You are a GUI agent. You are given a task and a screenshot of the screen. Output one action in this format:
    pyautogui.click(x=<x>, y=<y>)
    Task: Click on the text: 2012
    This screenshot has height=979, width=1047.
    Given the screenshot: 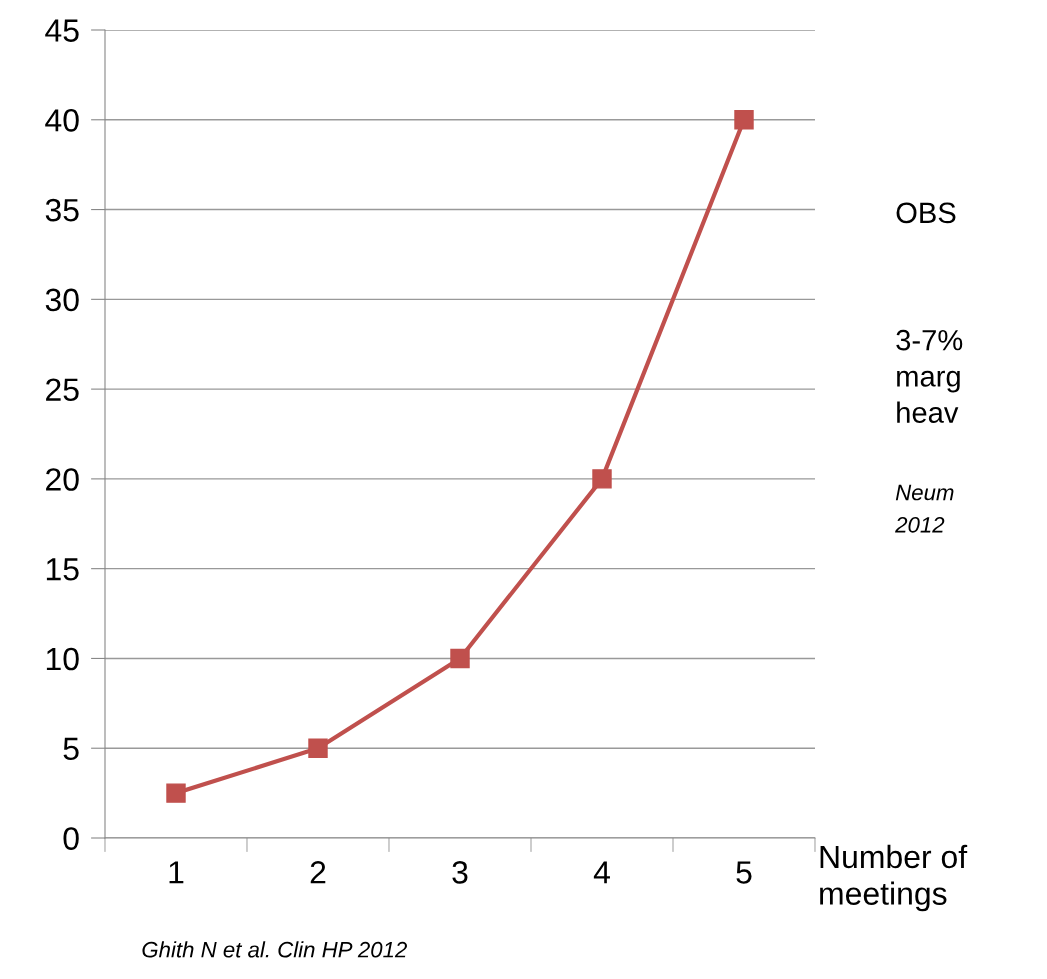 What is the action you would take?
    pyautogui.click(x=920, y=524)
    